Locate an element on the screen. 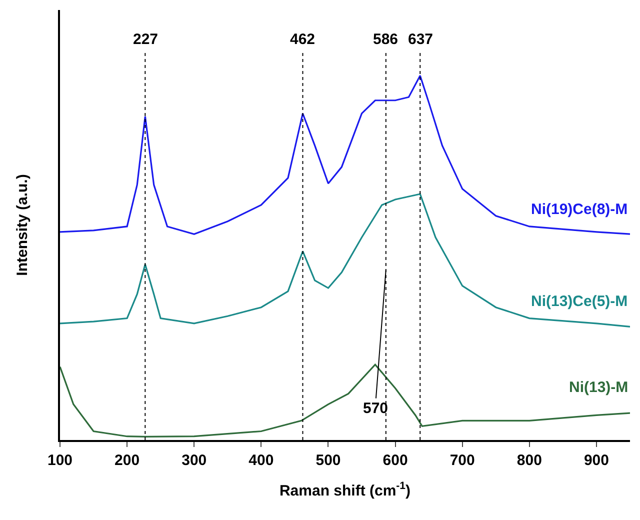 The height and width of the screenshot is (520, 640). x-tick-label: 600 is located at coordinates (395, 460).